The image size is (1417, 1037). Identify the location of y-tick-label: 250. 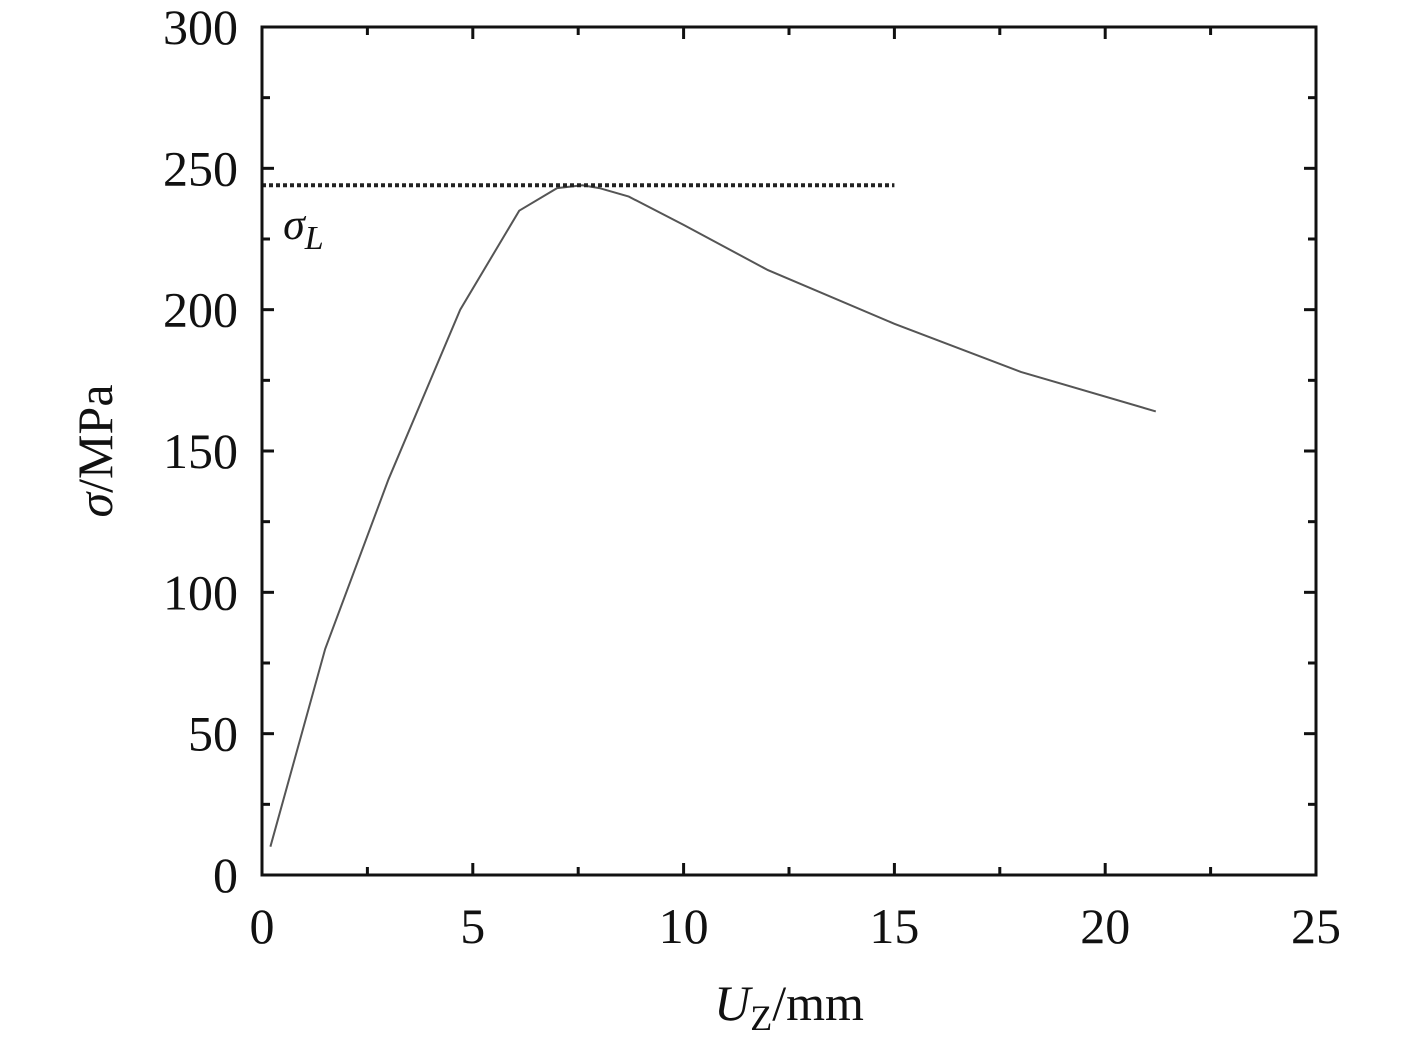
(200, 168).